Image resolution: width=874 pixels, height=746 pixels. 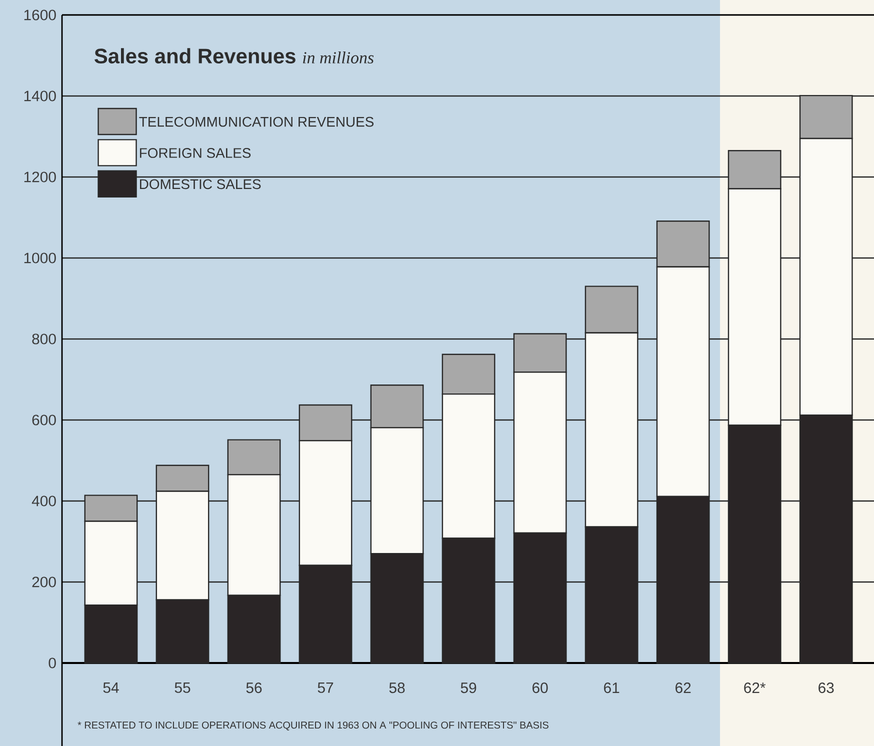 What do you see at coordinates (540, 688) in the screenshot?
I see `x-tick-label: 60` at bounding box center [540, 688].